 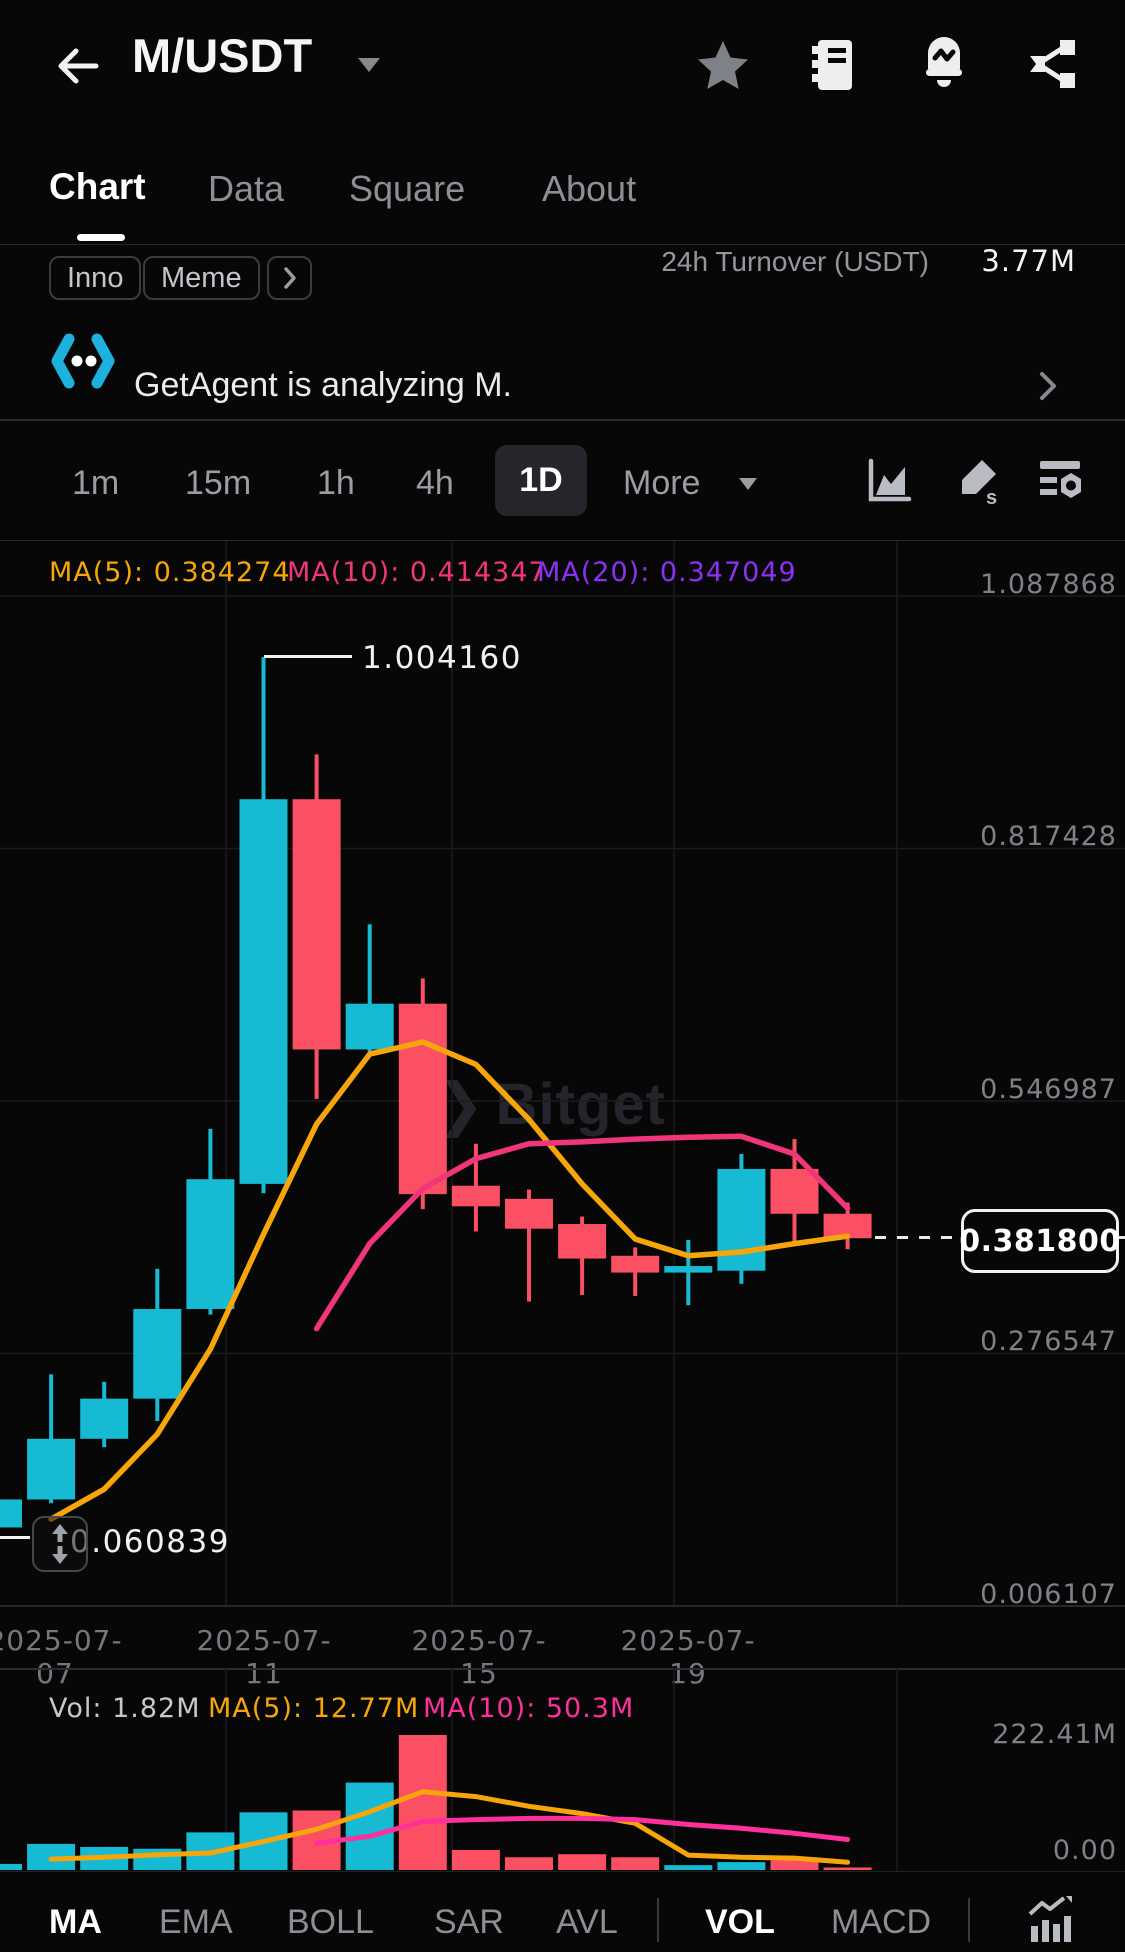 I want to click on timeframe-more-button: More, so click(x=662, y=483).